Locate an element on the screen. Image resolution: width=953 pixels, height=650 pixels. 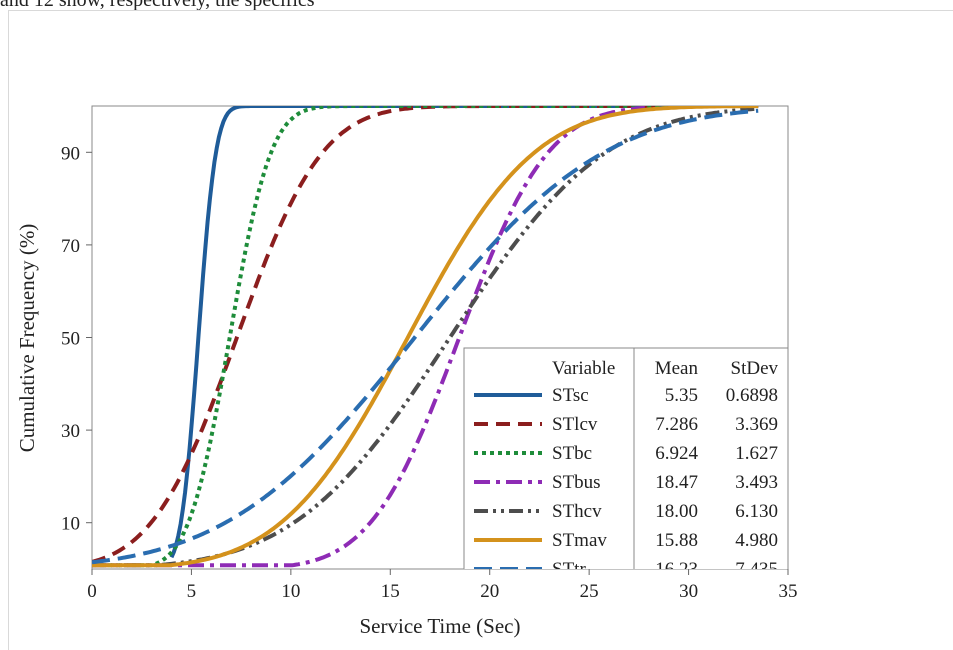
legend-series-name: STbus is located at coordinates (576, 482).